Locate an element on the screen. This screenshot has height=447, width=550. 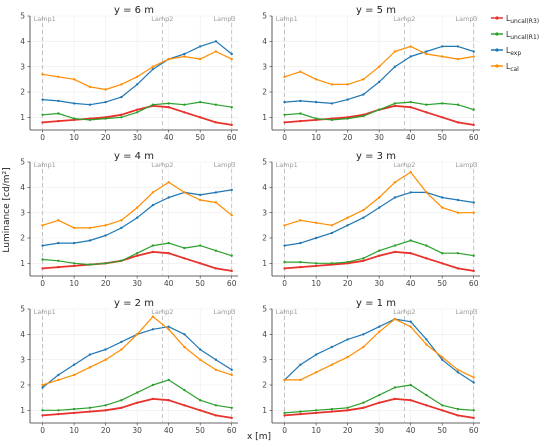
x-tick-label: 20 is located at coordinates (348, 430).